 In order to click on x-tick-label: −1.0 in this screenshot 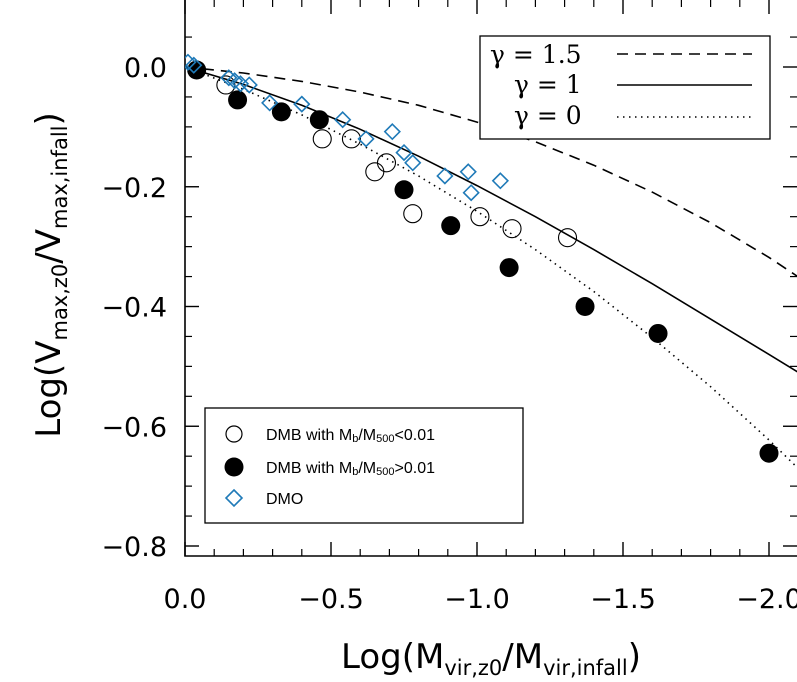, I will do `click(477, 599)`.